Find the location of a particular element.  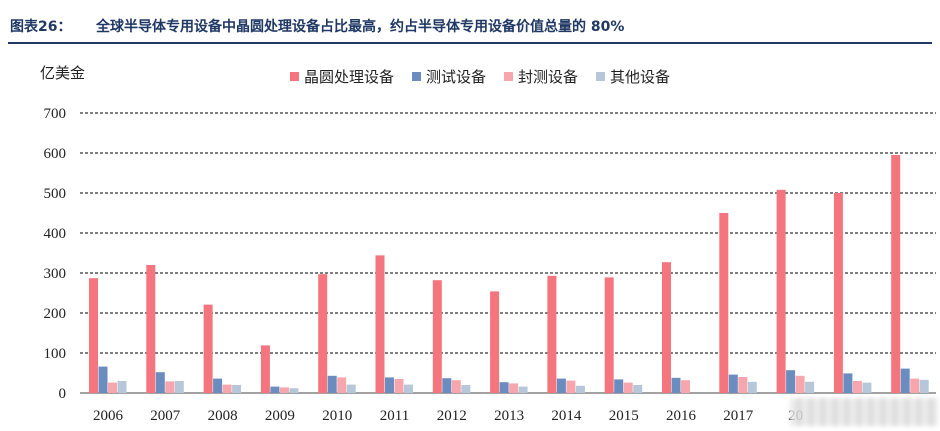

legend-item-package: 封测设备 is located at coordinates (541, 76).